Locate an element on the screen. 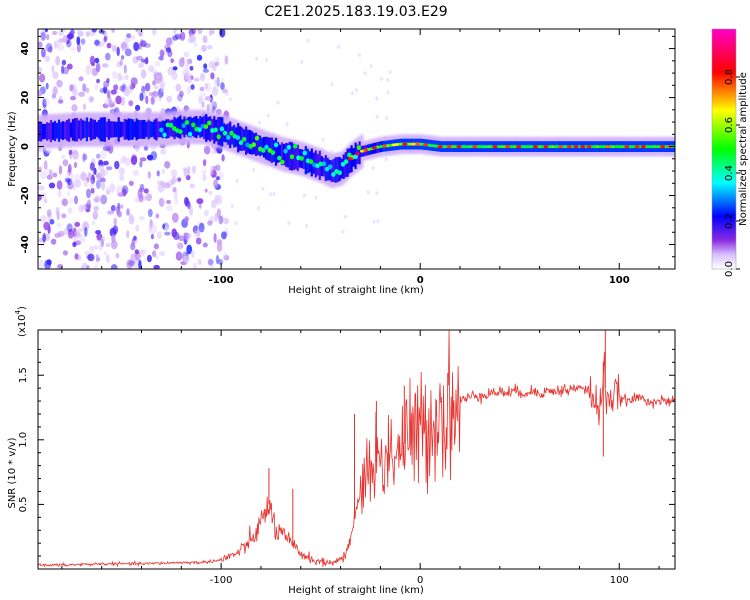 This screenshot has height=600, width=750. x-tick-label: -100 is located at coordinates (221, 580).